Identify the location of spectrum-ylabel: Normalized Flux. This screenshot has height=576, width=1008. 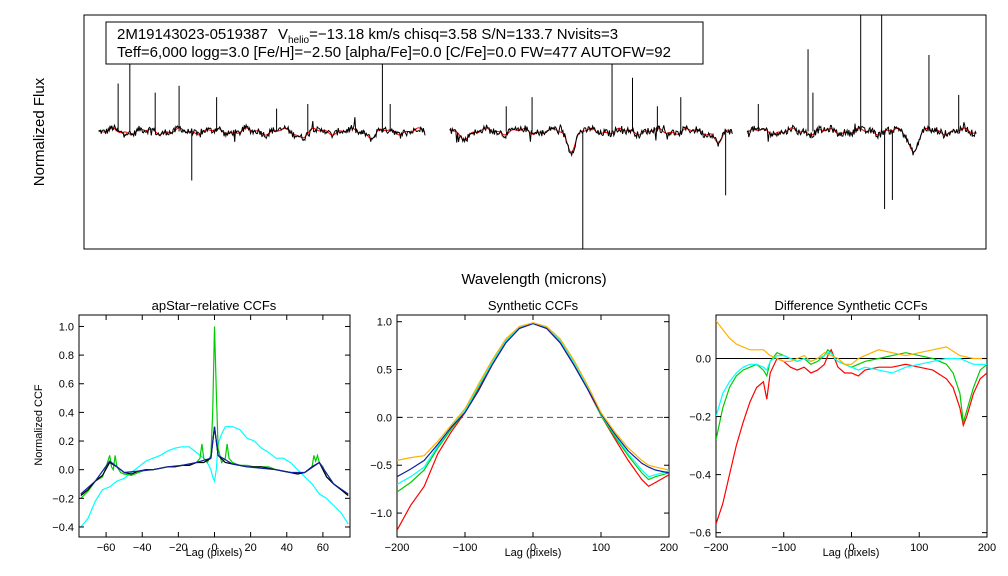
(39, 131).